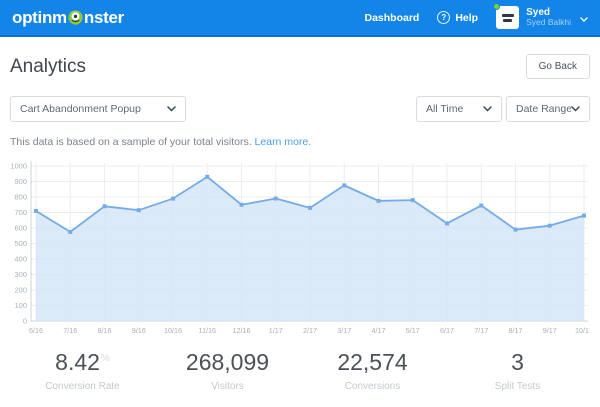  What do you see at coordinates (20, 259) in the screenshot?
I see `svg-text: 400` at bounding box center [20, 259].